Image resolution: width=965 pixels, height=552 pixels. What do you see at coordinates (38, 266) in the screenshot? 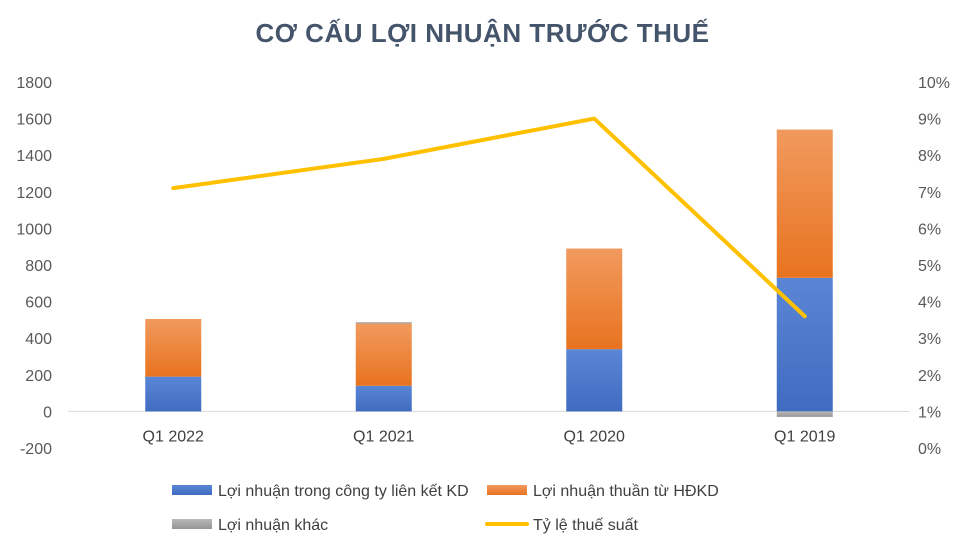
I see `y-left-tick-label: 800` at bounding box center [38, 266].